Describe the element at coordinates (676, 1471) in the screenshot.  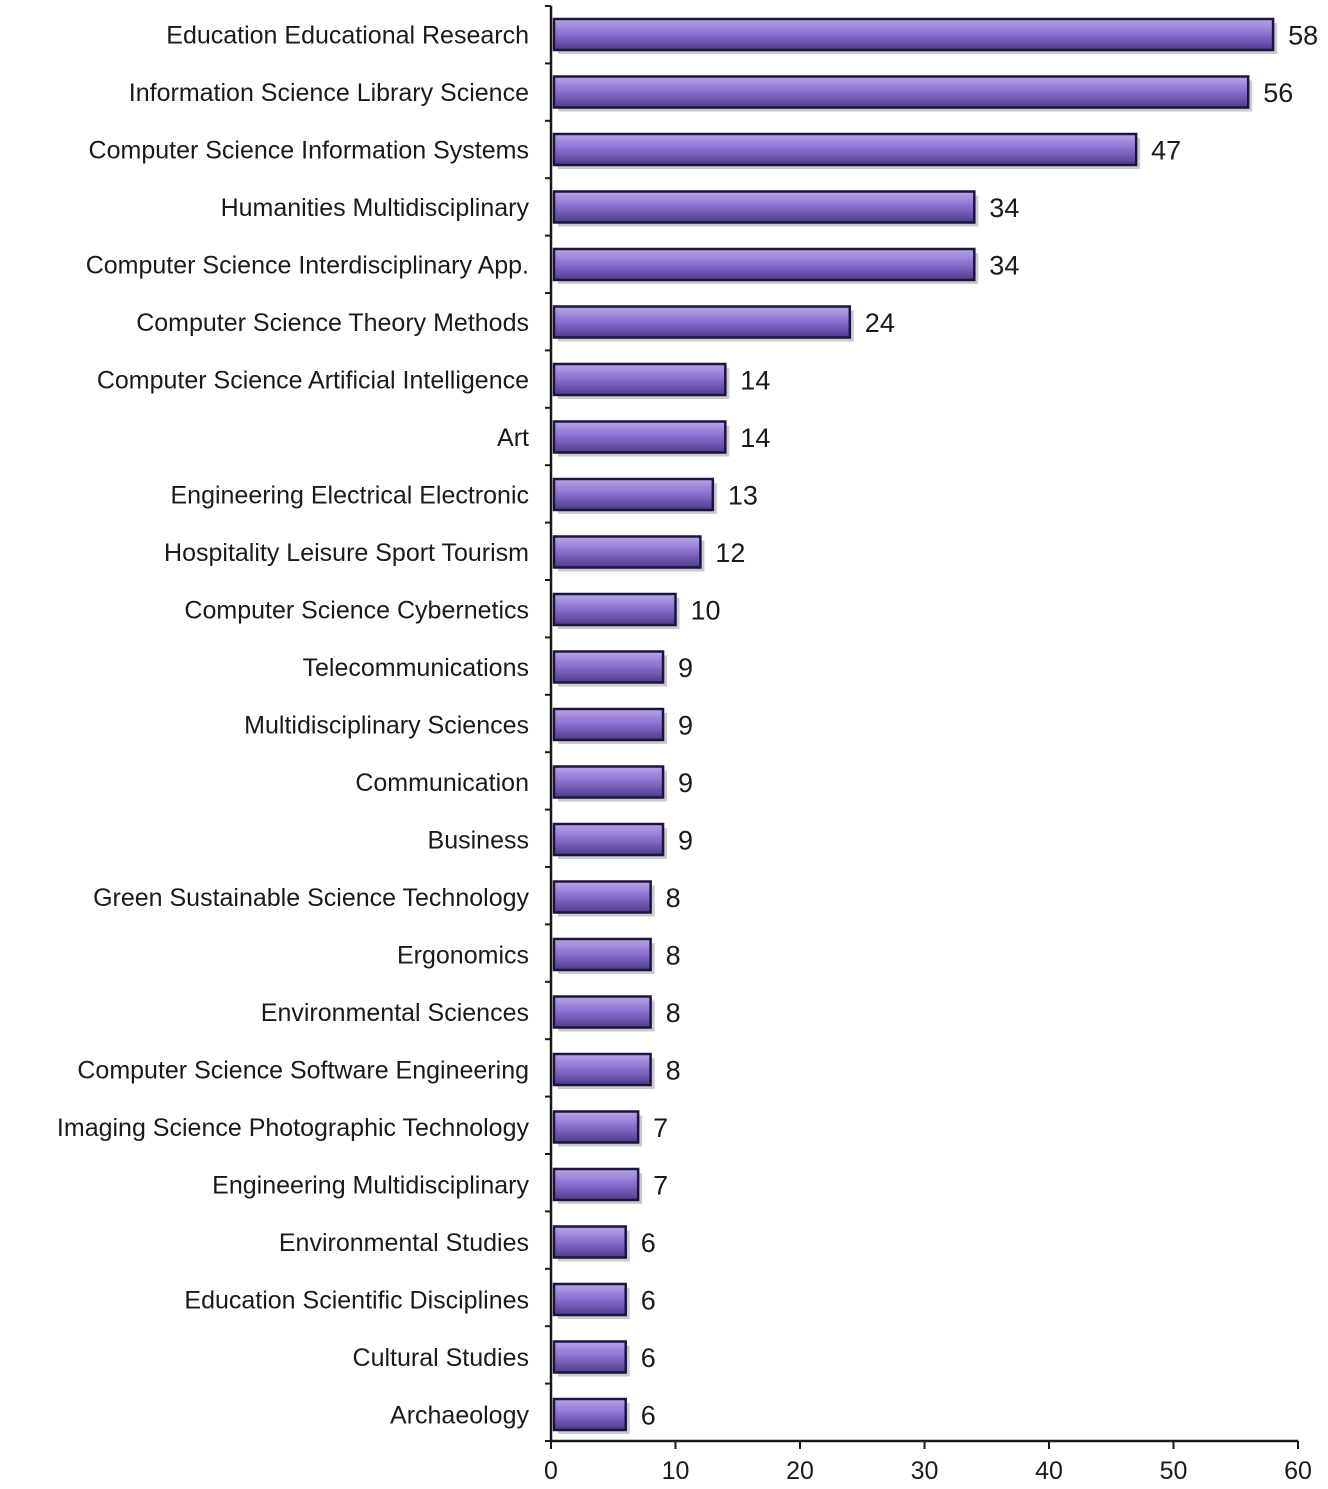
I see `x-tick-label: 10` at that location.